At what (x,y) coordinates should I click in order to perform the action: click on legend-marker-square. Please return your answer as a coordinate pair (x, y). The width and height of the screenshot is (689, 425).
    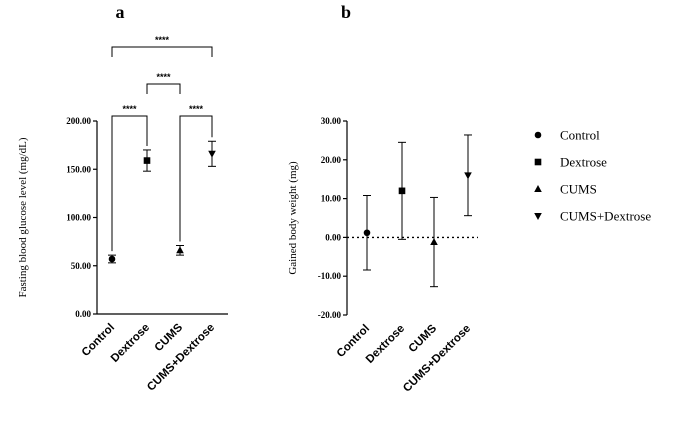
    Looking at the image, I should click on (538, 162).